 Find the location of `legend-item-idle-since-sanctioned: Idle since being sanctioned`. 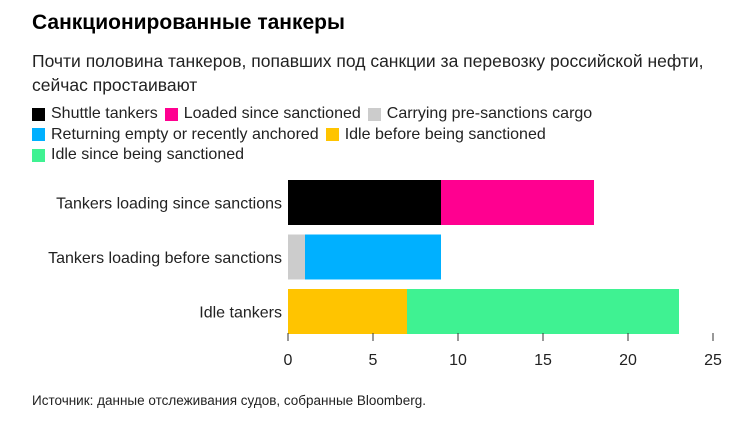

legend-item-idle-since-sanctioned: Idle since being sanctioned is located at coordinates (138, 155).